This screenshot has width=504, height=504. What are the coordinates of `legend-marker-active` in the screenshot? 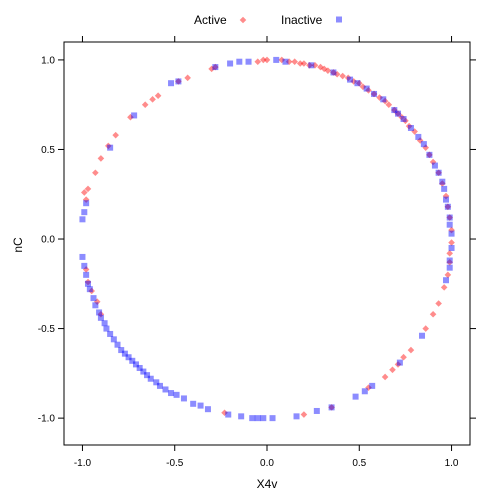 It's located at (243, 20).